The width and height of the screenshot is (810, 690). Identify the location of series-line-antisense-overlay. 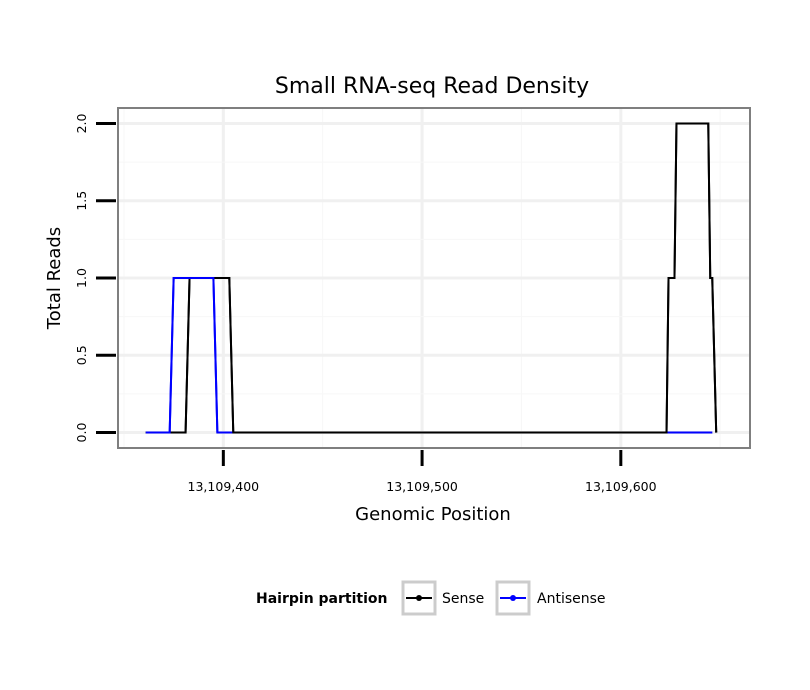
(182, 355).